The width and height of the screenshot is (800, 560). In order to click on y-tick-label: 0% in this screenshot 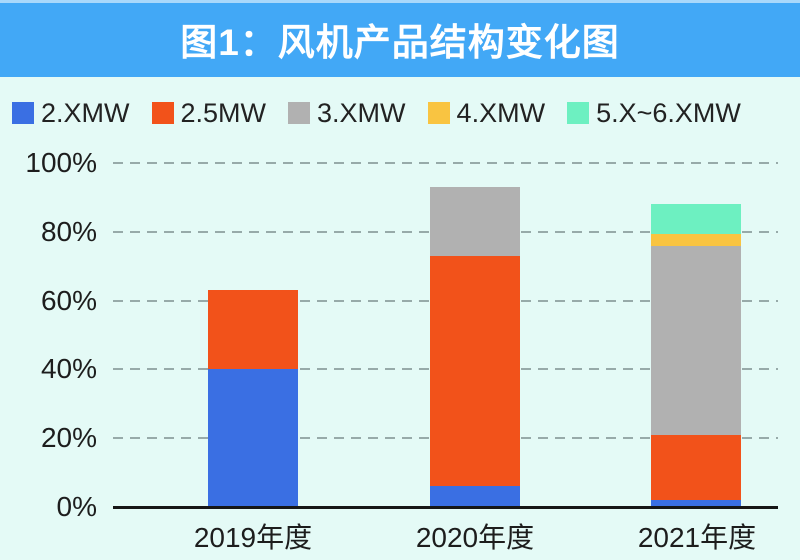, I will do `click(76, 506)`.